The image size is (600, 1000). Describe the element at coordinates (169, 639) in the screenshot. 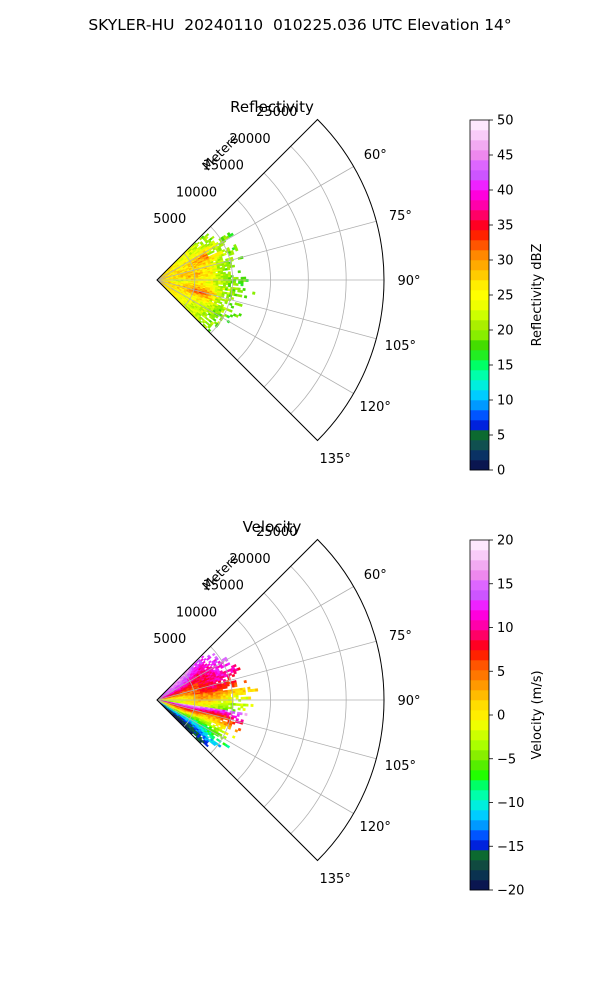

I see `radial-tick-label: 5000` at that location.